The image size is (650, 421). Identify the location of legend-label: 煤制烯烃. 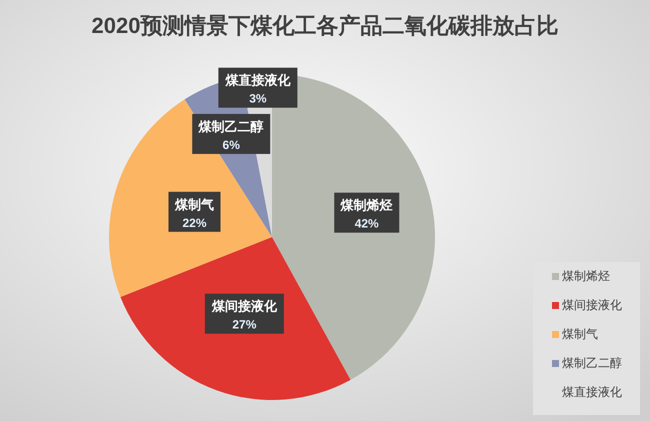
(586, 276).